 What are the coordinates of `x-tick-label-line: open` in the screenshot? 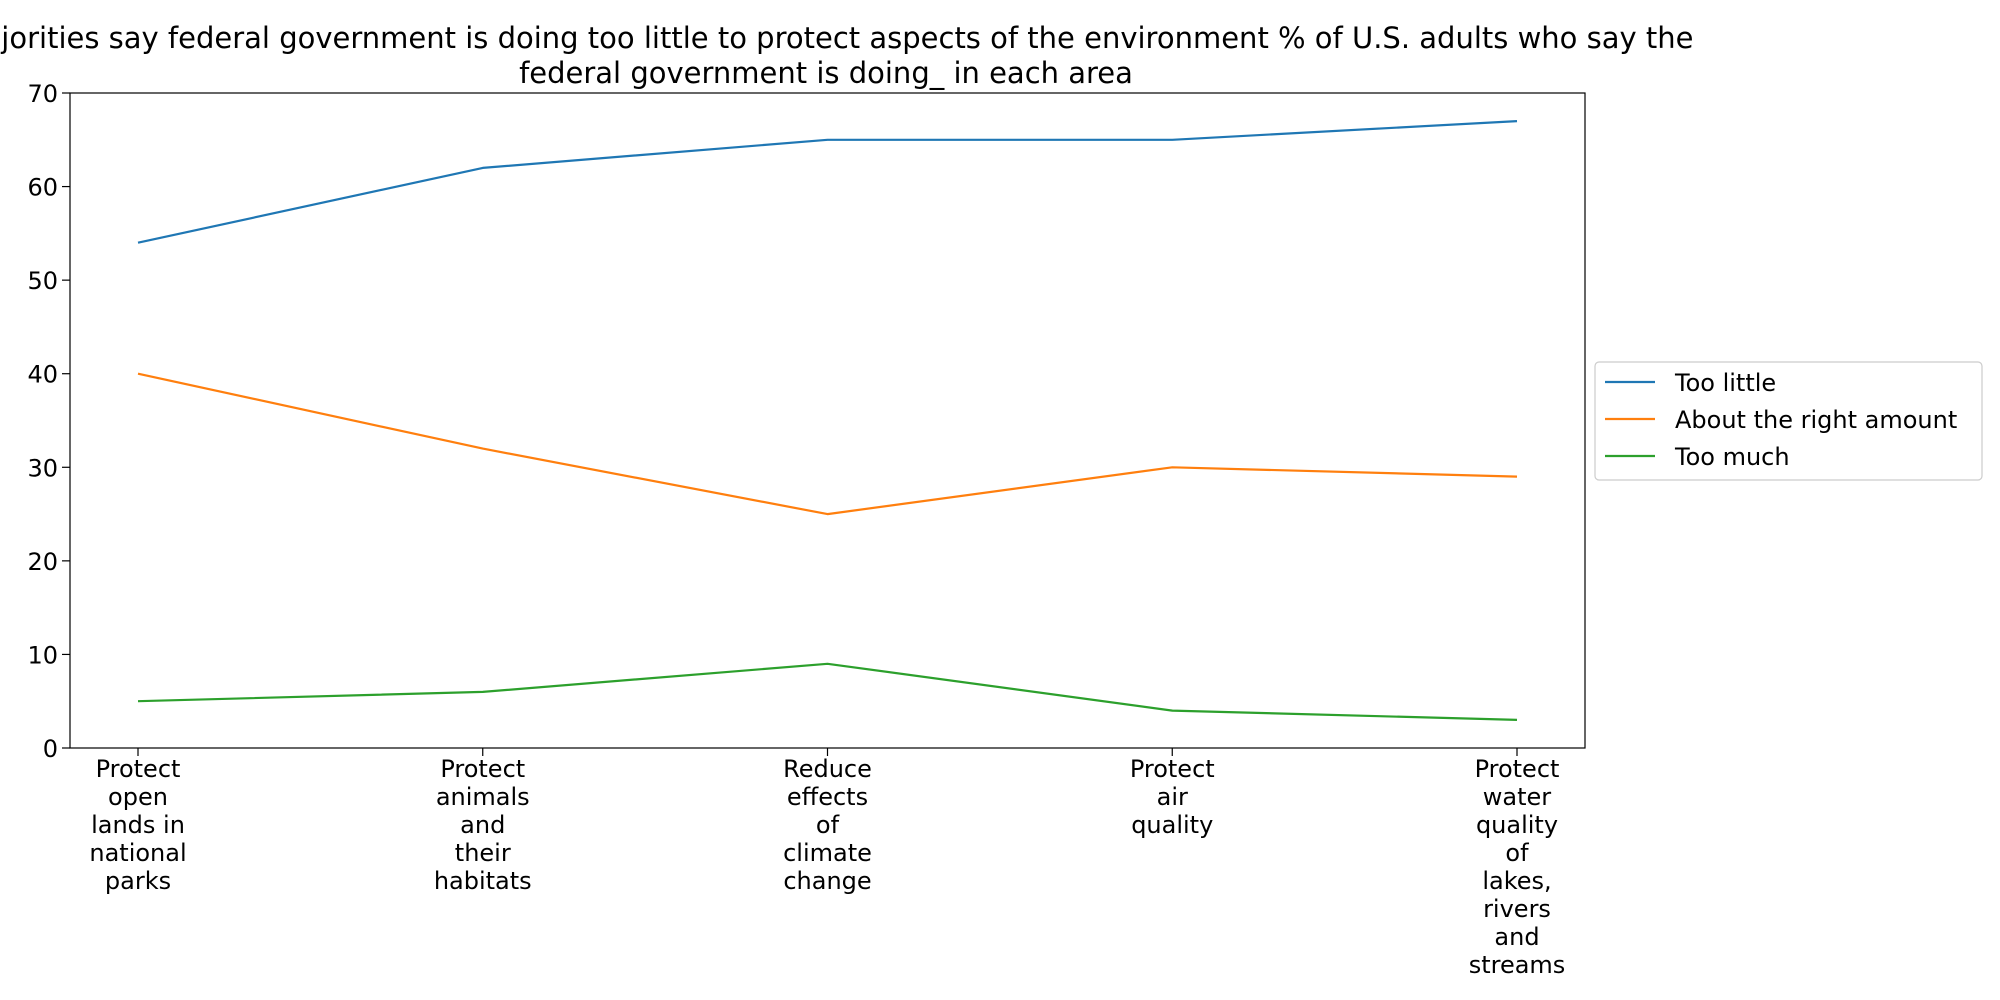 It's located at (138, 797).